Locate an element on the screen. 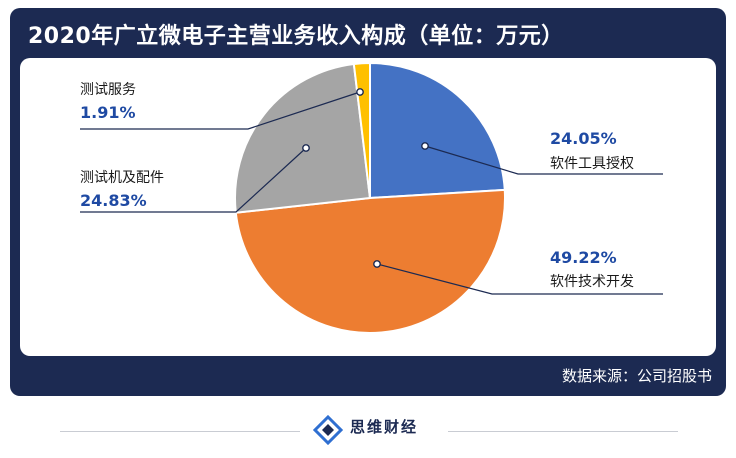 The width and height of the screenshot is (736, 458). slice-percent-label: 49.22% is located at coordinates (583, 257).